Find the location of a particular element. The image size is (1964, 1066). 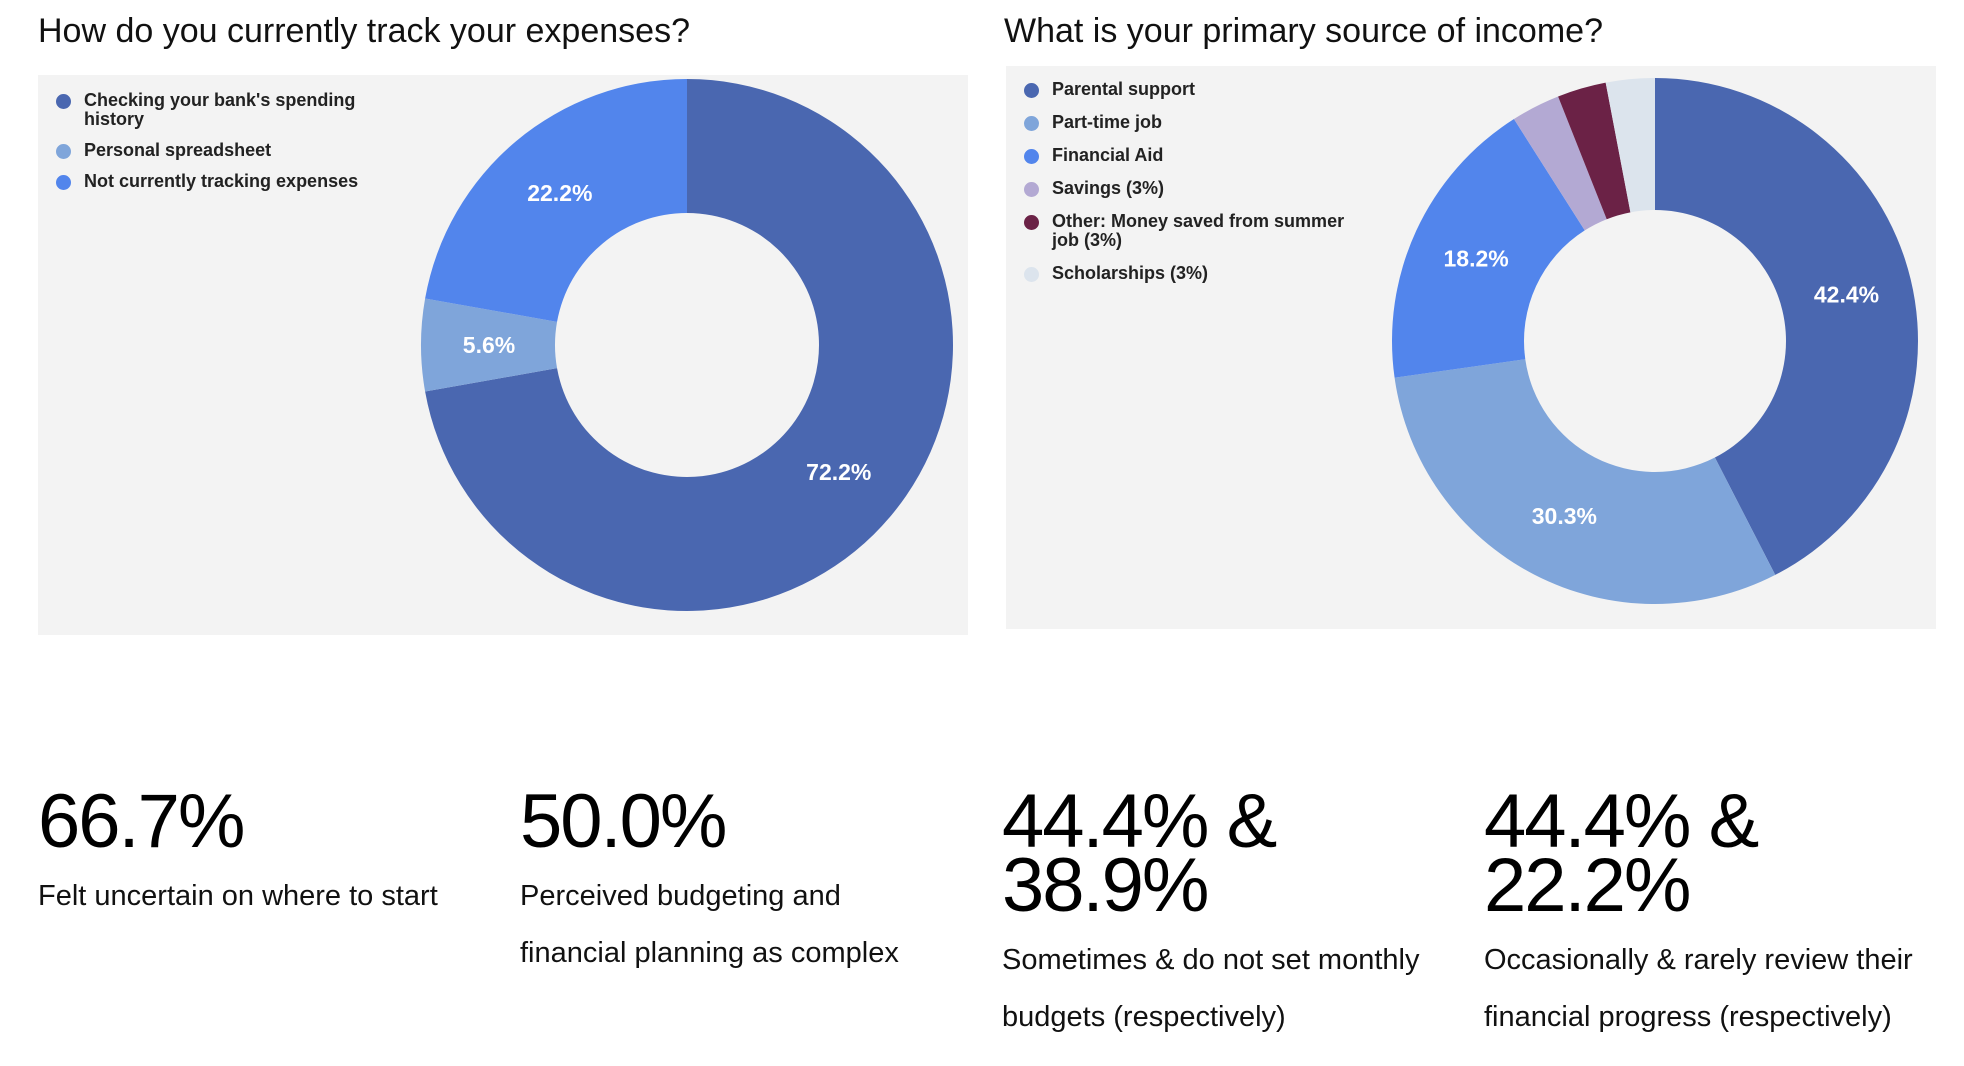

chart-title-income: What is your primary source of income? is located at coordinates (1303, 31).